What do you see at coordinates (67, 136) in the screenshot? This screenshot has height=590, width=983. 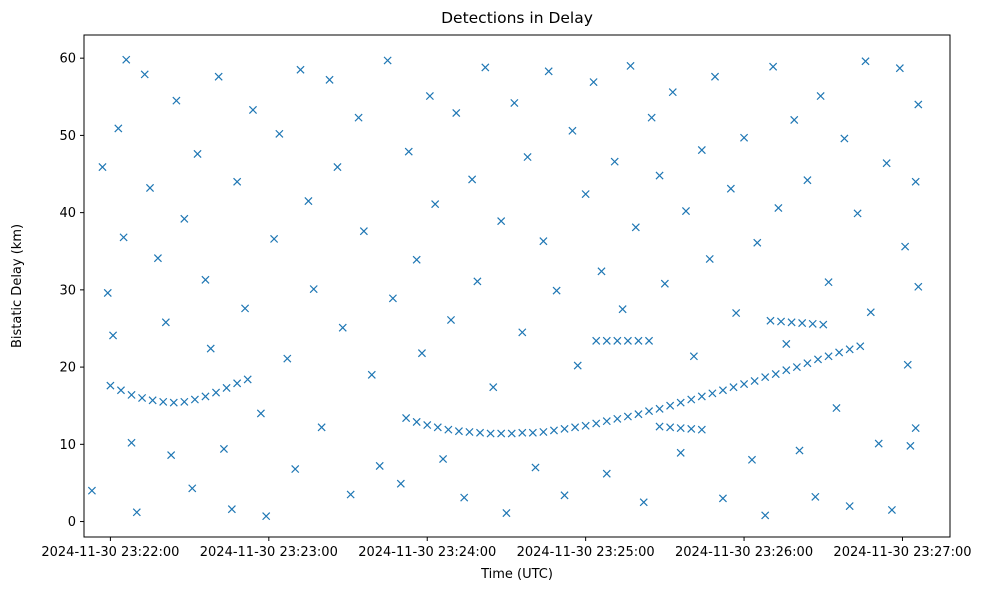 I see `y-tick-label: 50` at bounding box center [67, 136].